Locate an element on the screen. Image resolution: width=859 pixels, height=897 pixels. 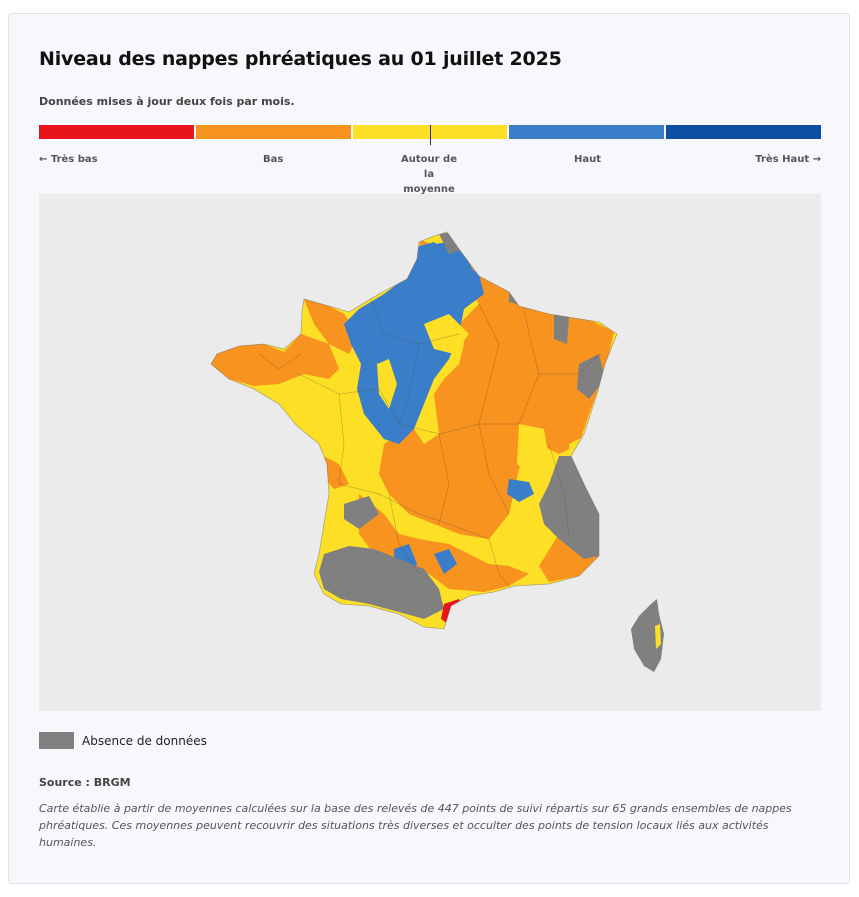
corsica-average-zone is located at coordinates (658, 636).